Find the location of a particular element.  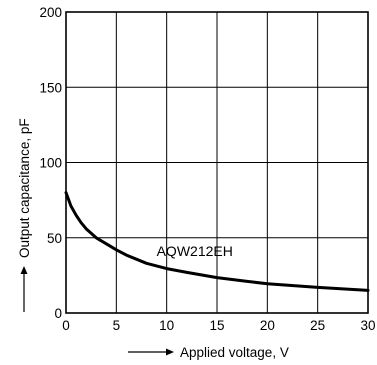

y-tick-label-50: 50 is located at coordinates (54, 238).